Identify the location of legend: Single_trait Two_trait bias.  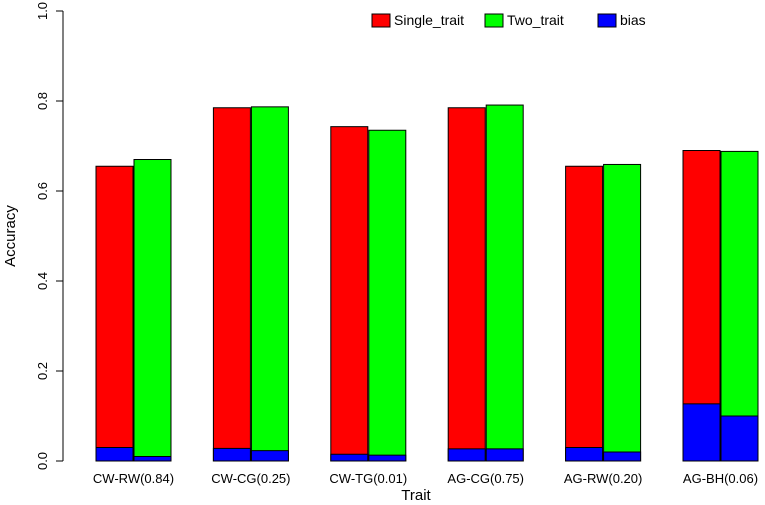
(508, 20).